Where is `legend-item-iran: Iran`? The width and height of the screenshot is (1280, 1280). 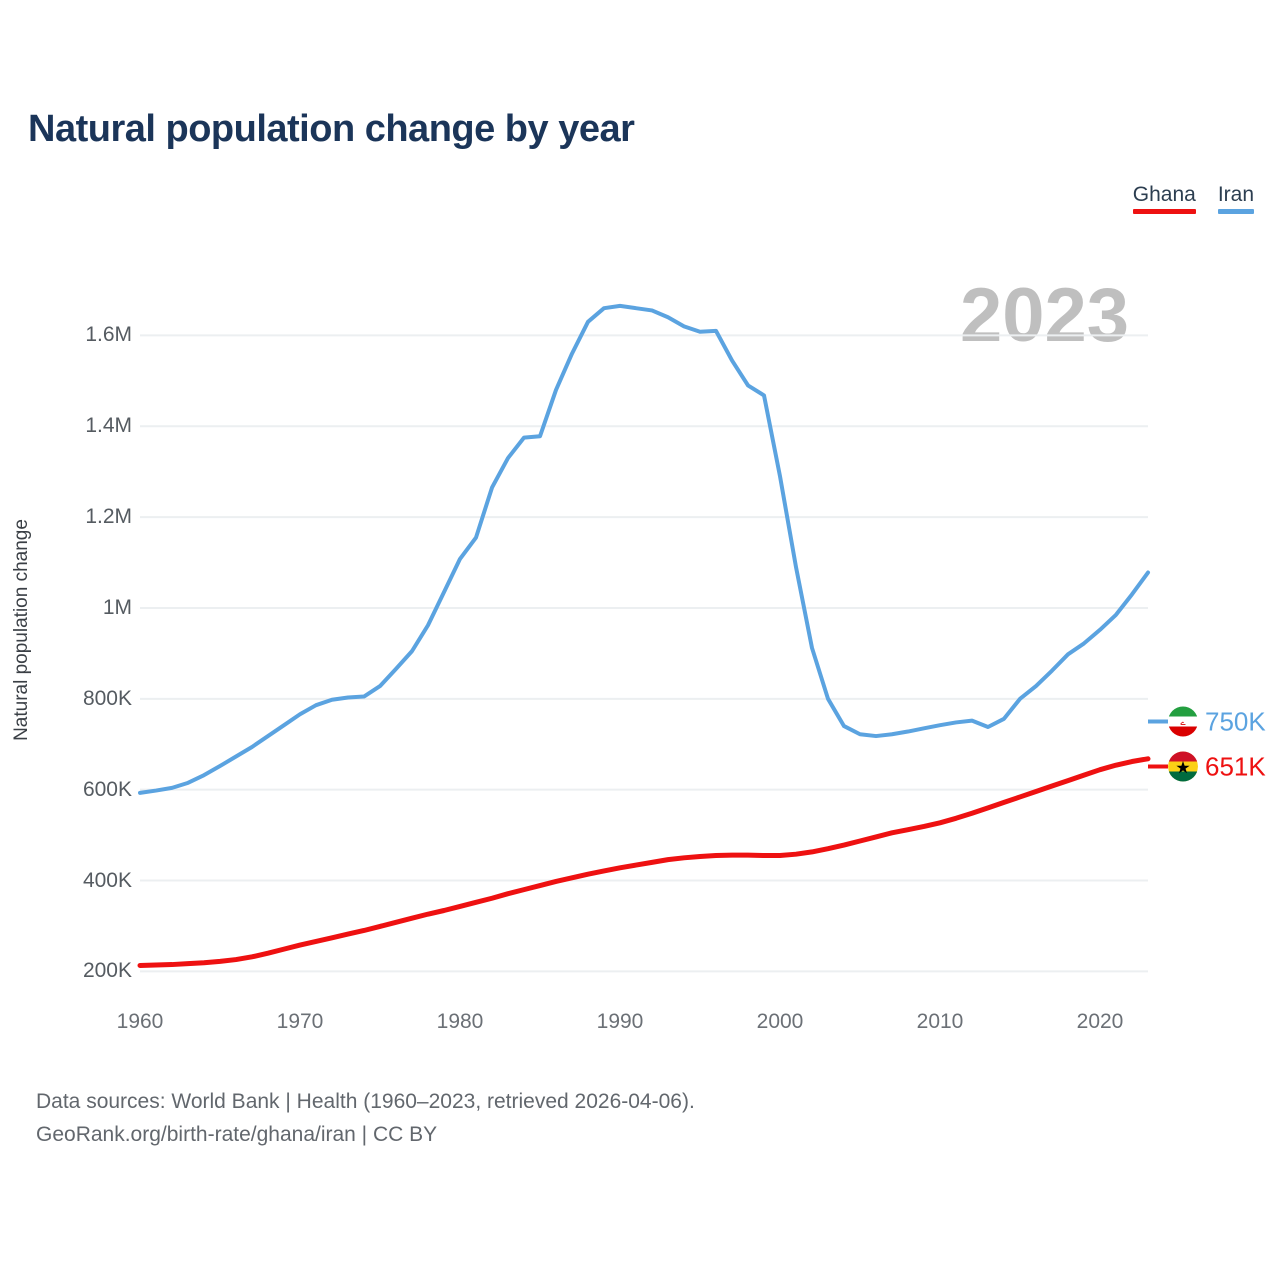 legend-item-iran: Iran is located at coordinates (1235, 199).